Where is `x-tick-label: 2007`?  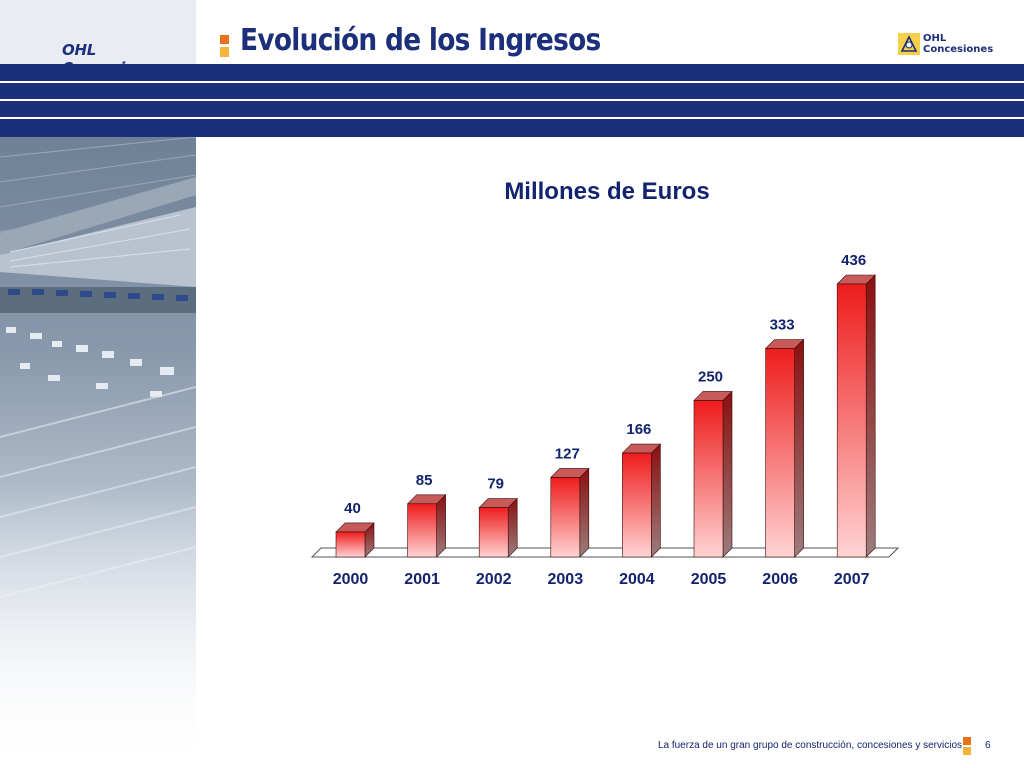
x-tick-label: 2007 is located at coordinates (852, 579).